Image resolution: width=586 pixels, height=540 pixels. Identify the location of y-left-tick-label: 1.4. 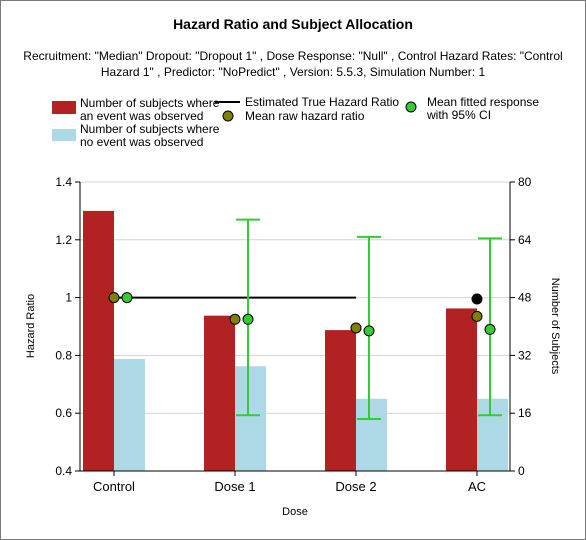
(63, 182).